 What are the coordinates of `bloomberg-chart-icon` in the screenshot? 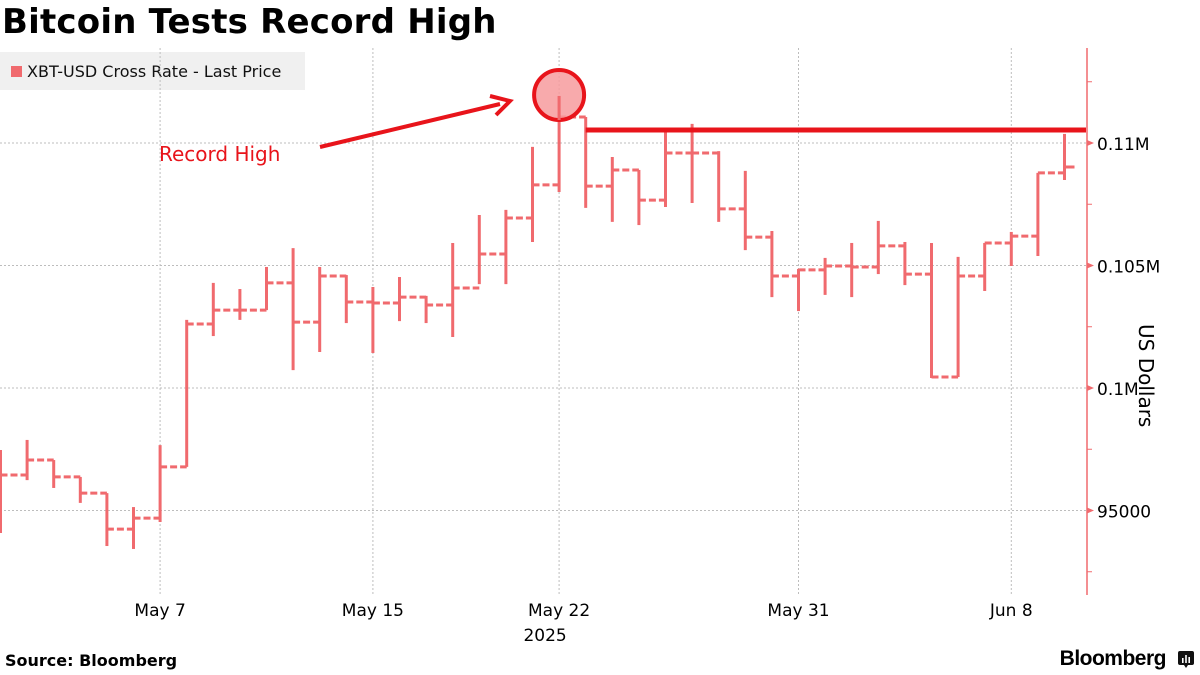 It's located at (1186, 659).